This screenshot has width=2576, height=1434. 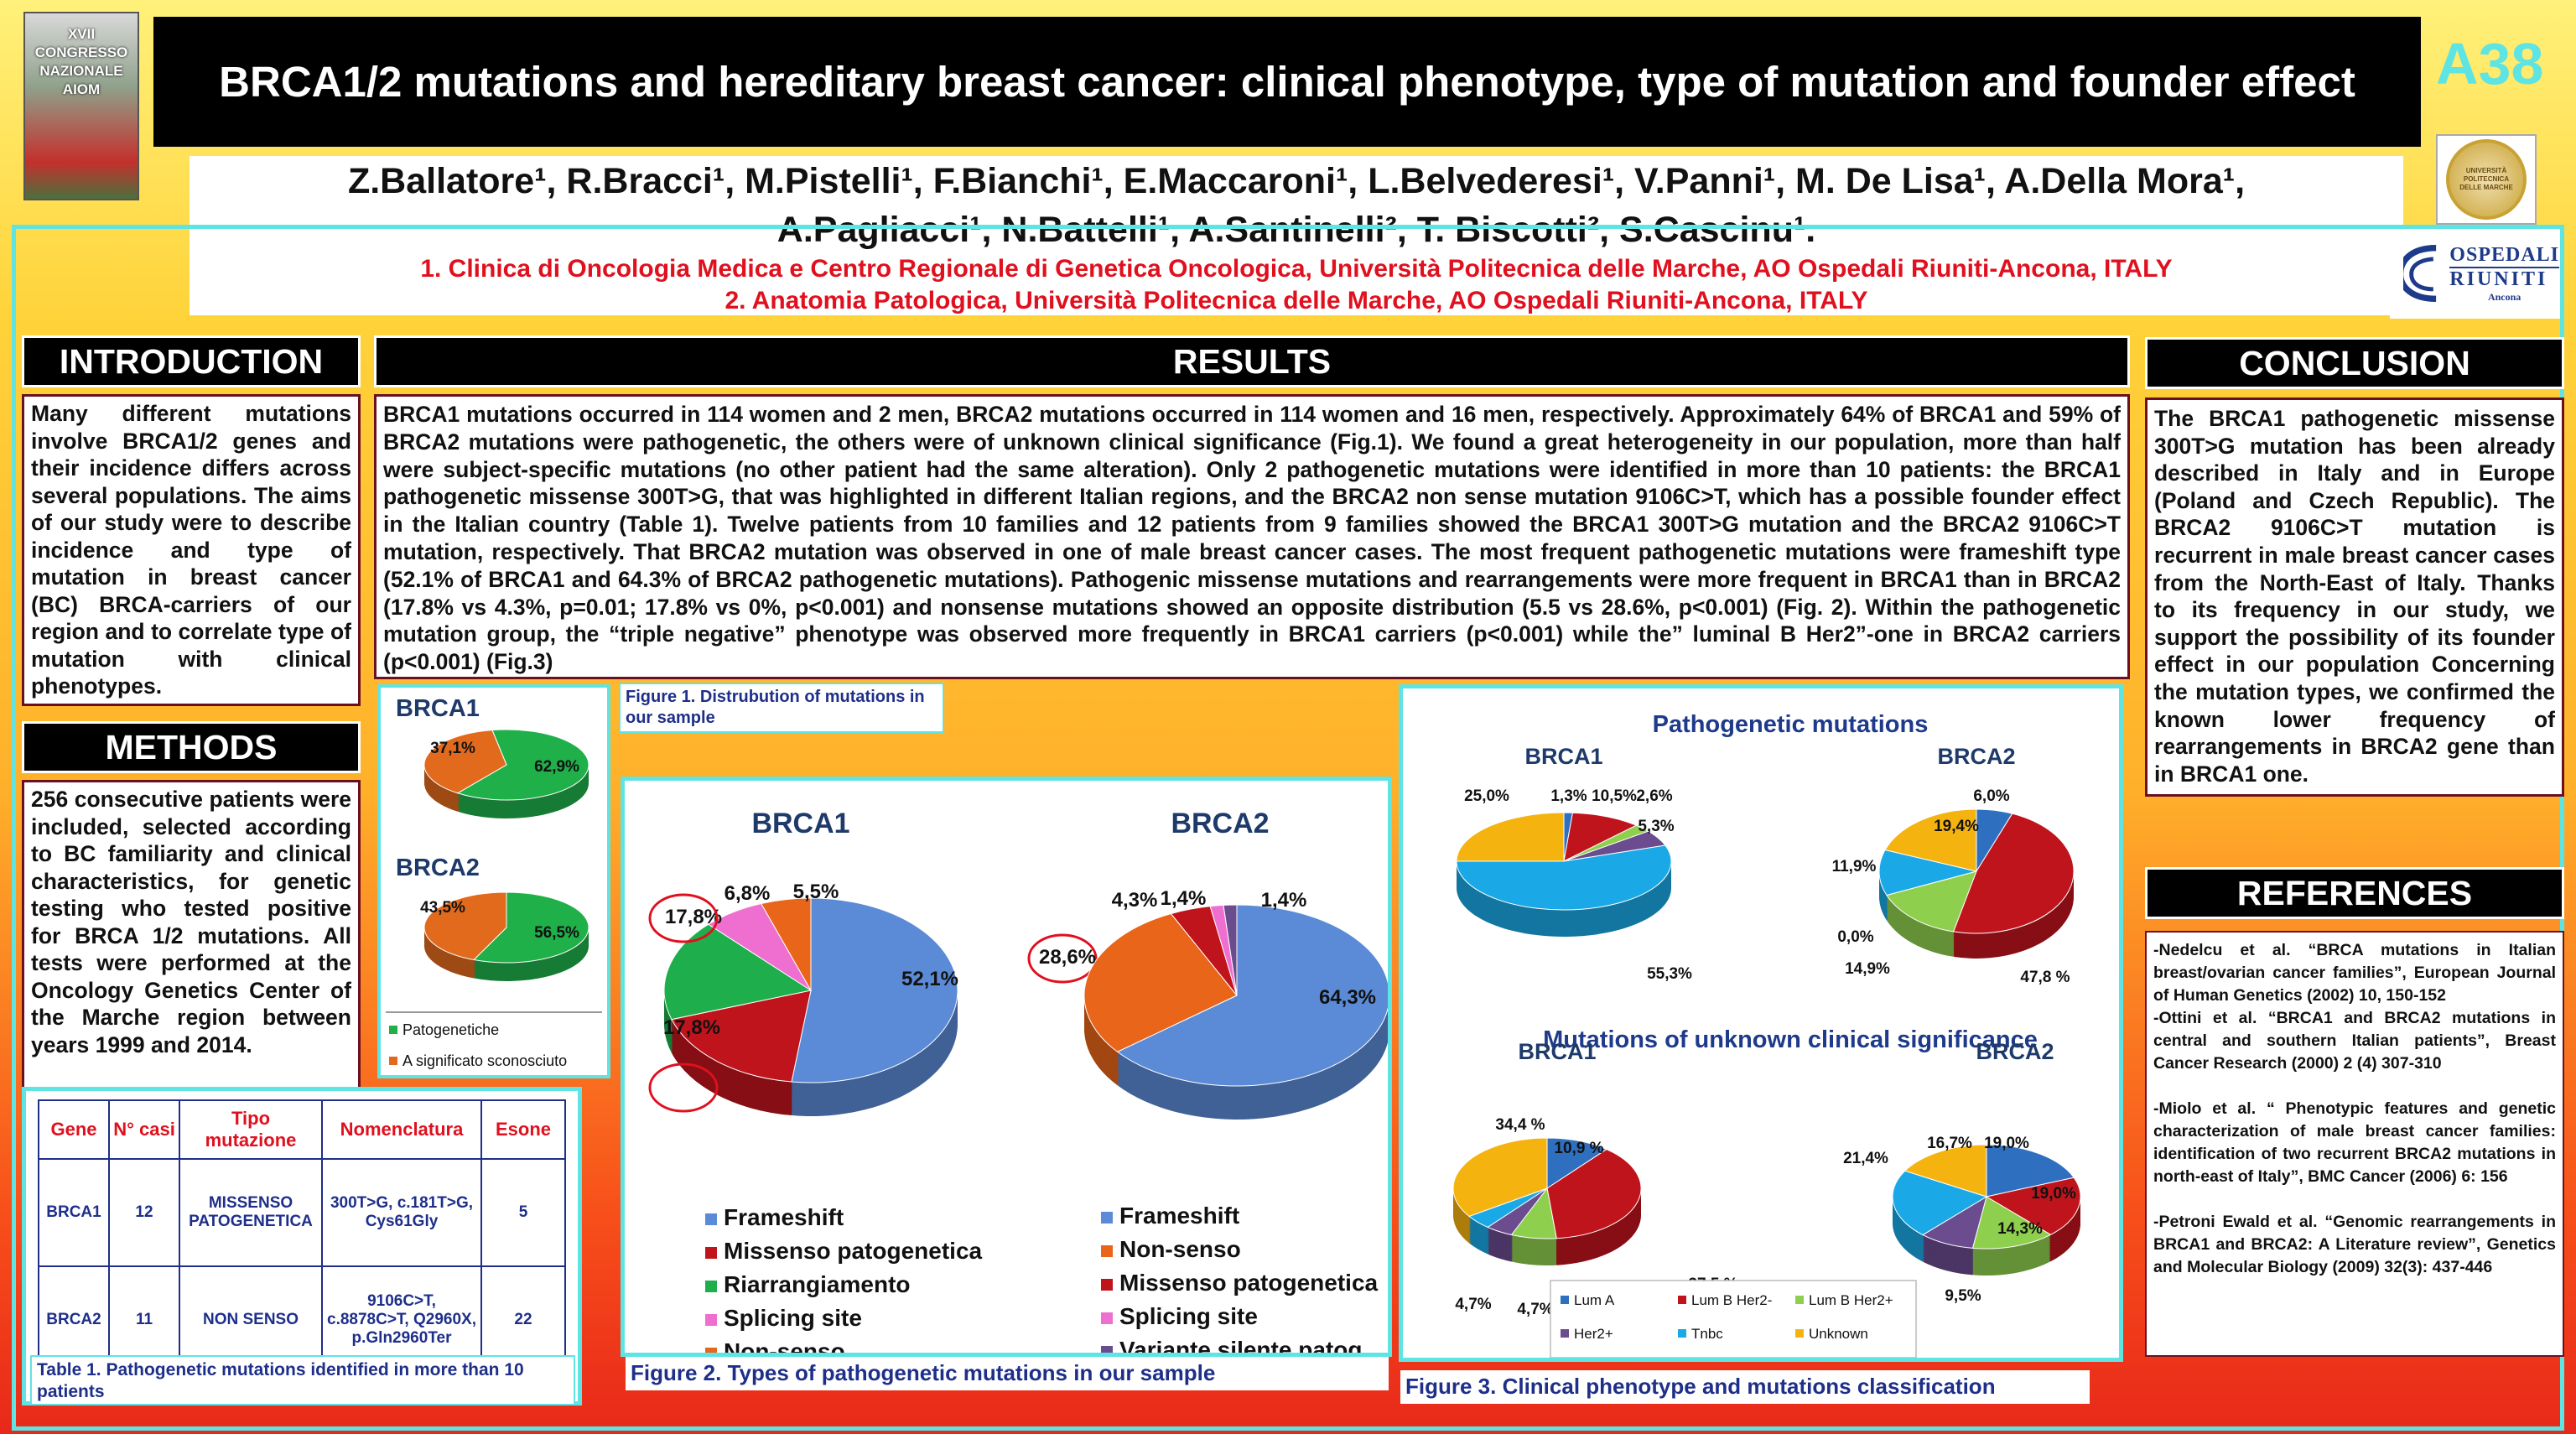 What do you see at coordinates (1557, 1051) in the screenshot?
I see `fig3-title-3: BRCA1` at bounding box center [1557, 1051].